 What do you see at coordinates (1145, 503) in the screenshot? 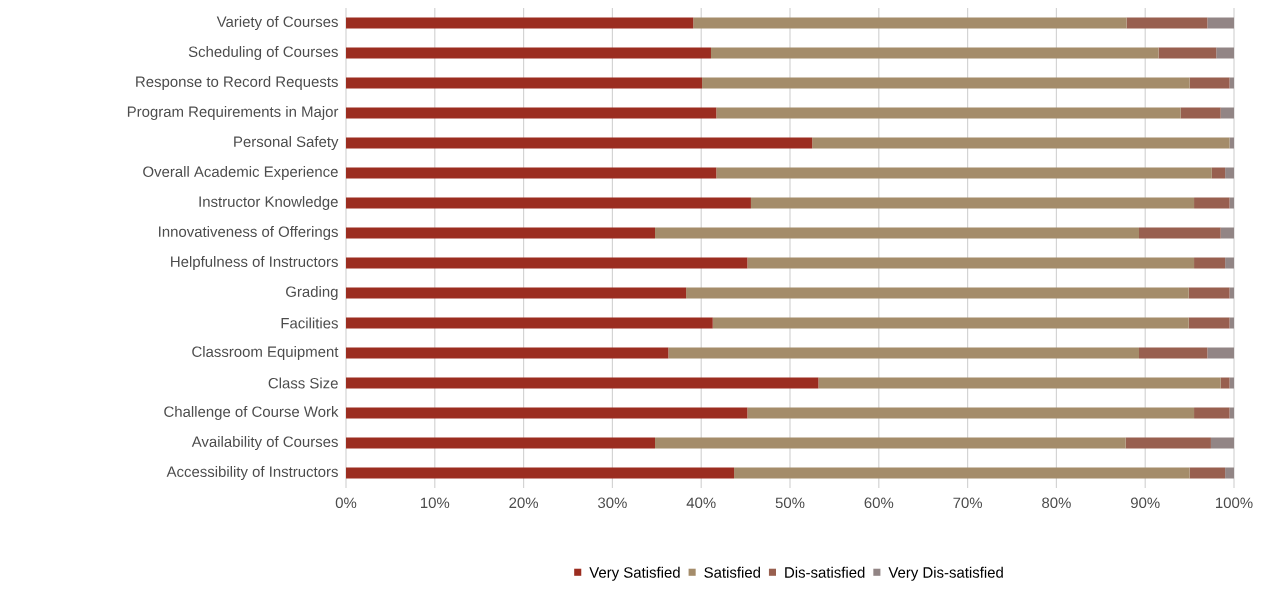
I see `x-tick-label: 90%` at bounding box center [1145, 503].